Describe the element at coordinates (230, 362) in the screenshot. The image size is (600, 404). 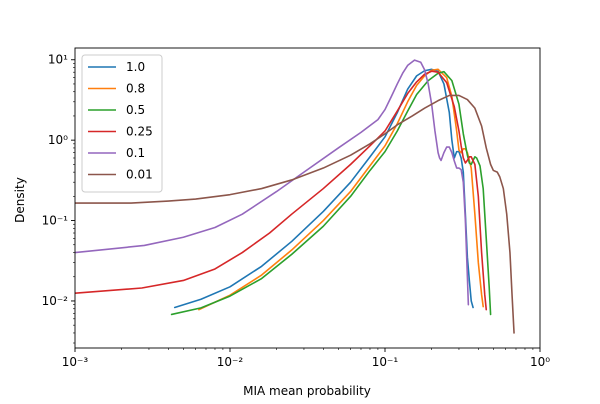
I see `x-tick-label: 10⁻²` at that location.